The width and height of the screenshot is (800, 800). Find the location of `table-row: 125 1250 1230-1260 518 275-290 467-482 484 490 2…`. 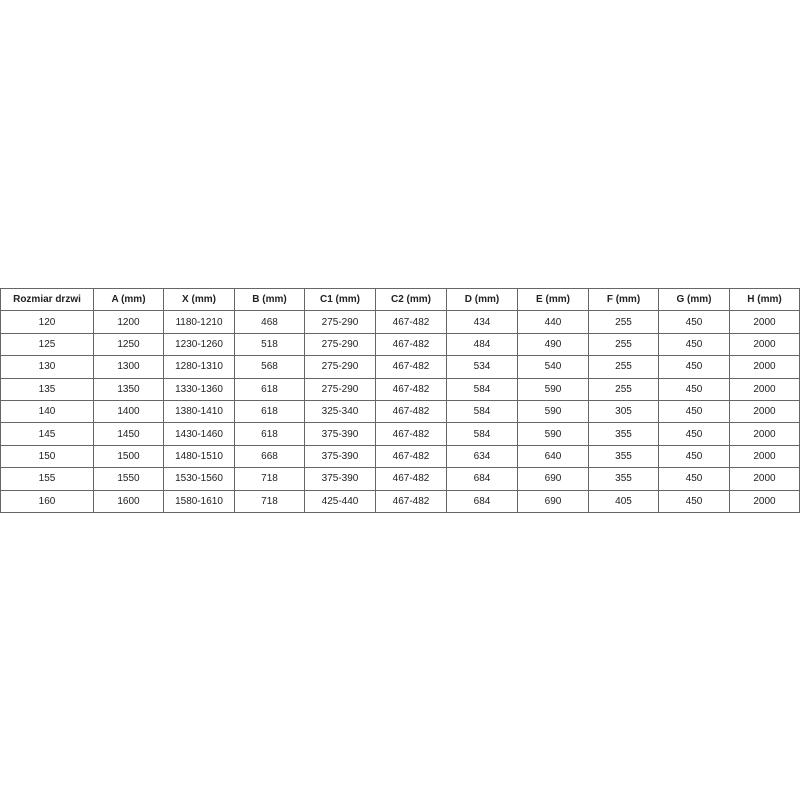

table-row: 125 1250 1230-1260 518 275-290 467-482 484 490 2… is located at coordinates (400, 344).